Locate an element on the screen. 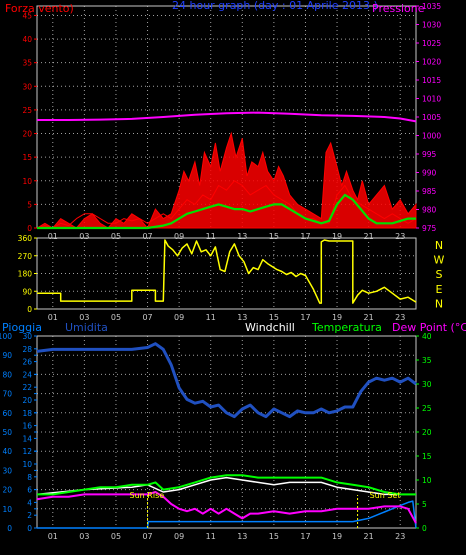 The height and width of the screenshot is (555, 466). temp-right-tick-40: 40 is located at coordinates (427, 336).